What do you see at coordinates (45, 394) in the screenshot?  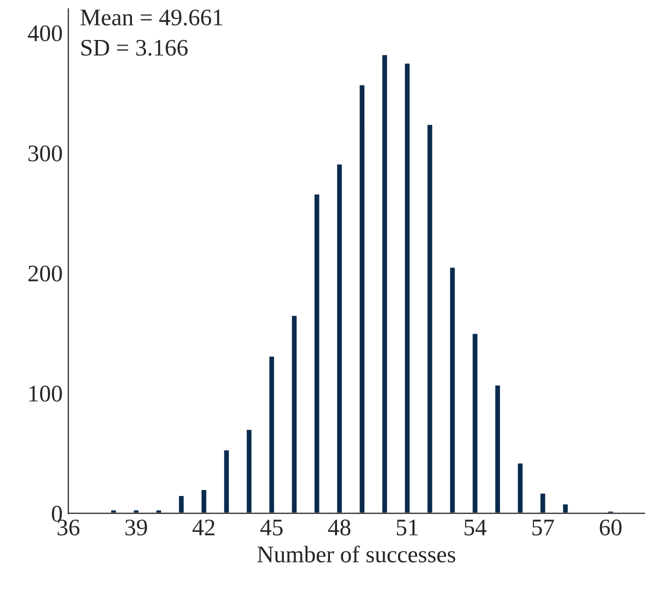 I see `y-tick-label: 100` at bounding box center [45, 394].